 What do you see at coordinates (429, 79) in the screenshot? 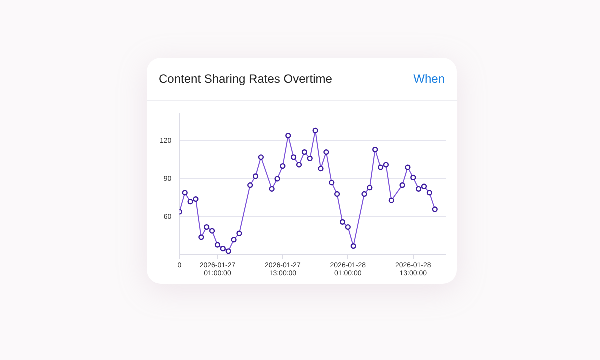
I see `text: When` at bounding box center [429, 79].